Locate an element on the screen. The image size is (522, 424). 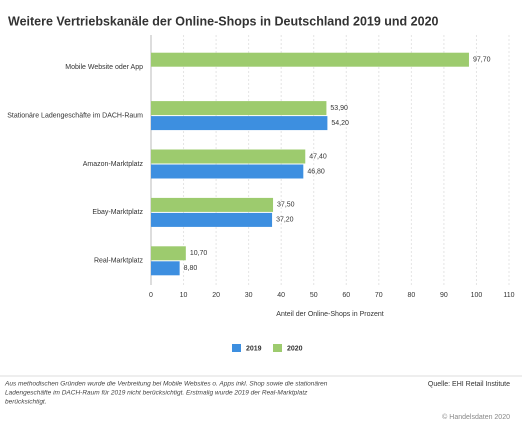
y-tick-label: Stationäre Ladengeschäfte im DACH-Raum is located at coordinates (75, 115).